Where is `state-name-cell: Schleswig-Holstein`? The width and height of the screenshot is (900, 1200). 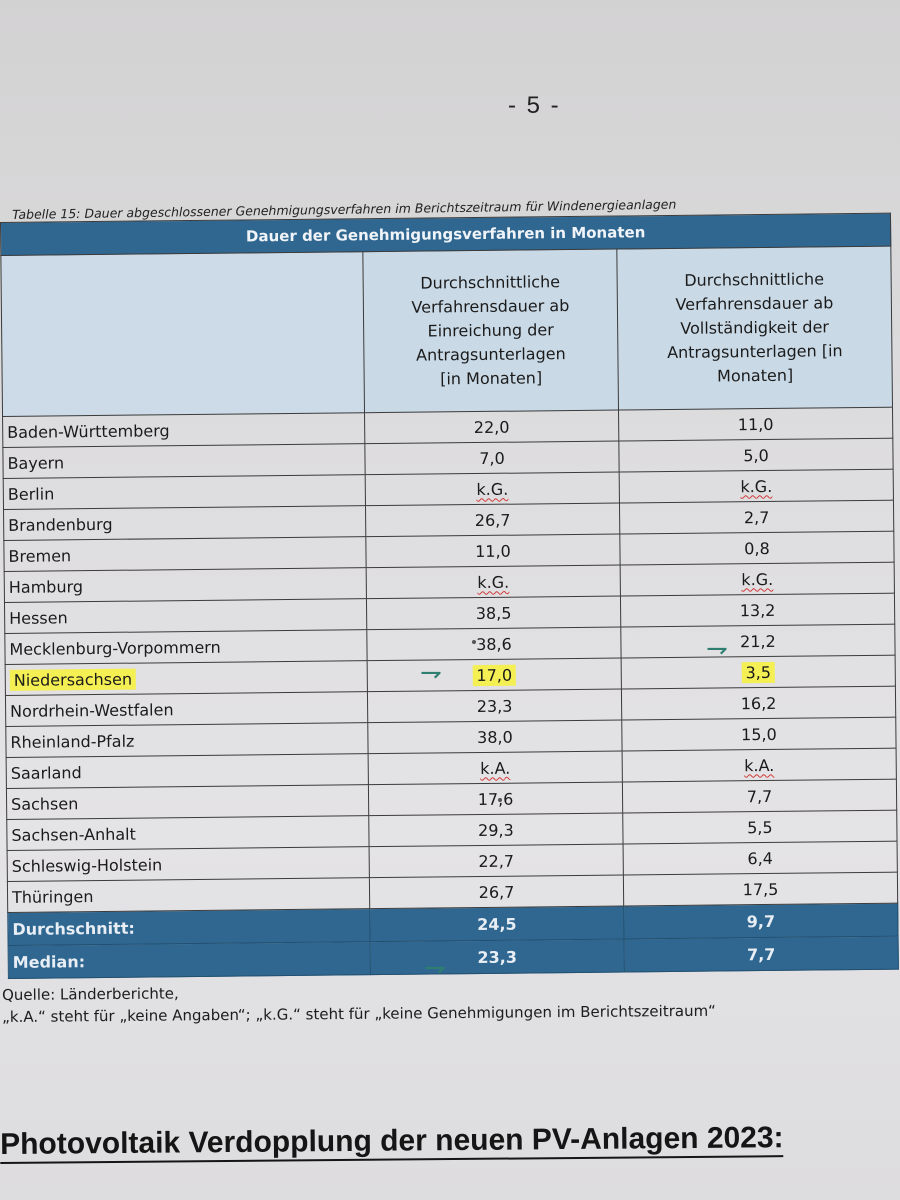 state-name-cell: Schleswig-Holstein is located at coordinates (188, 864).